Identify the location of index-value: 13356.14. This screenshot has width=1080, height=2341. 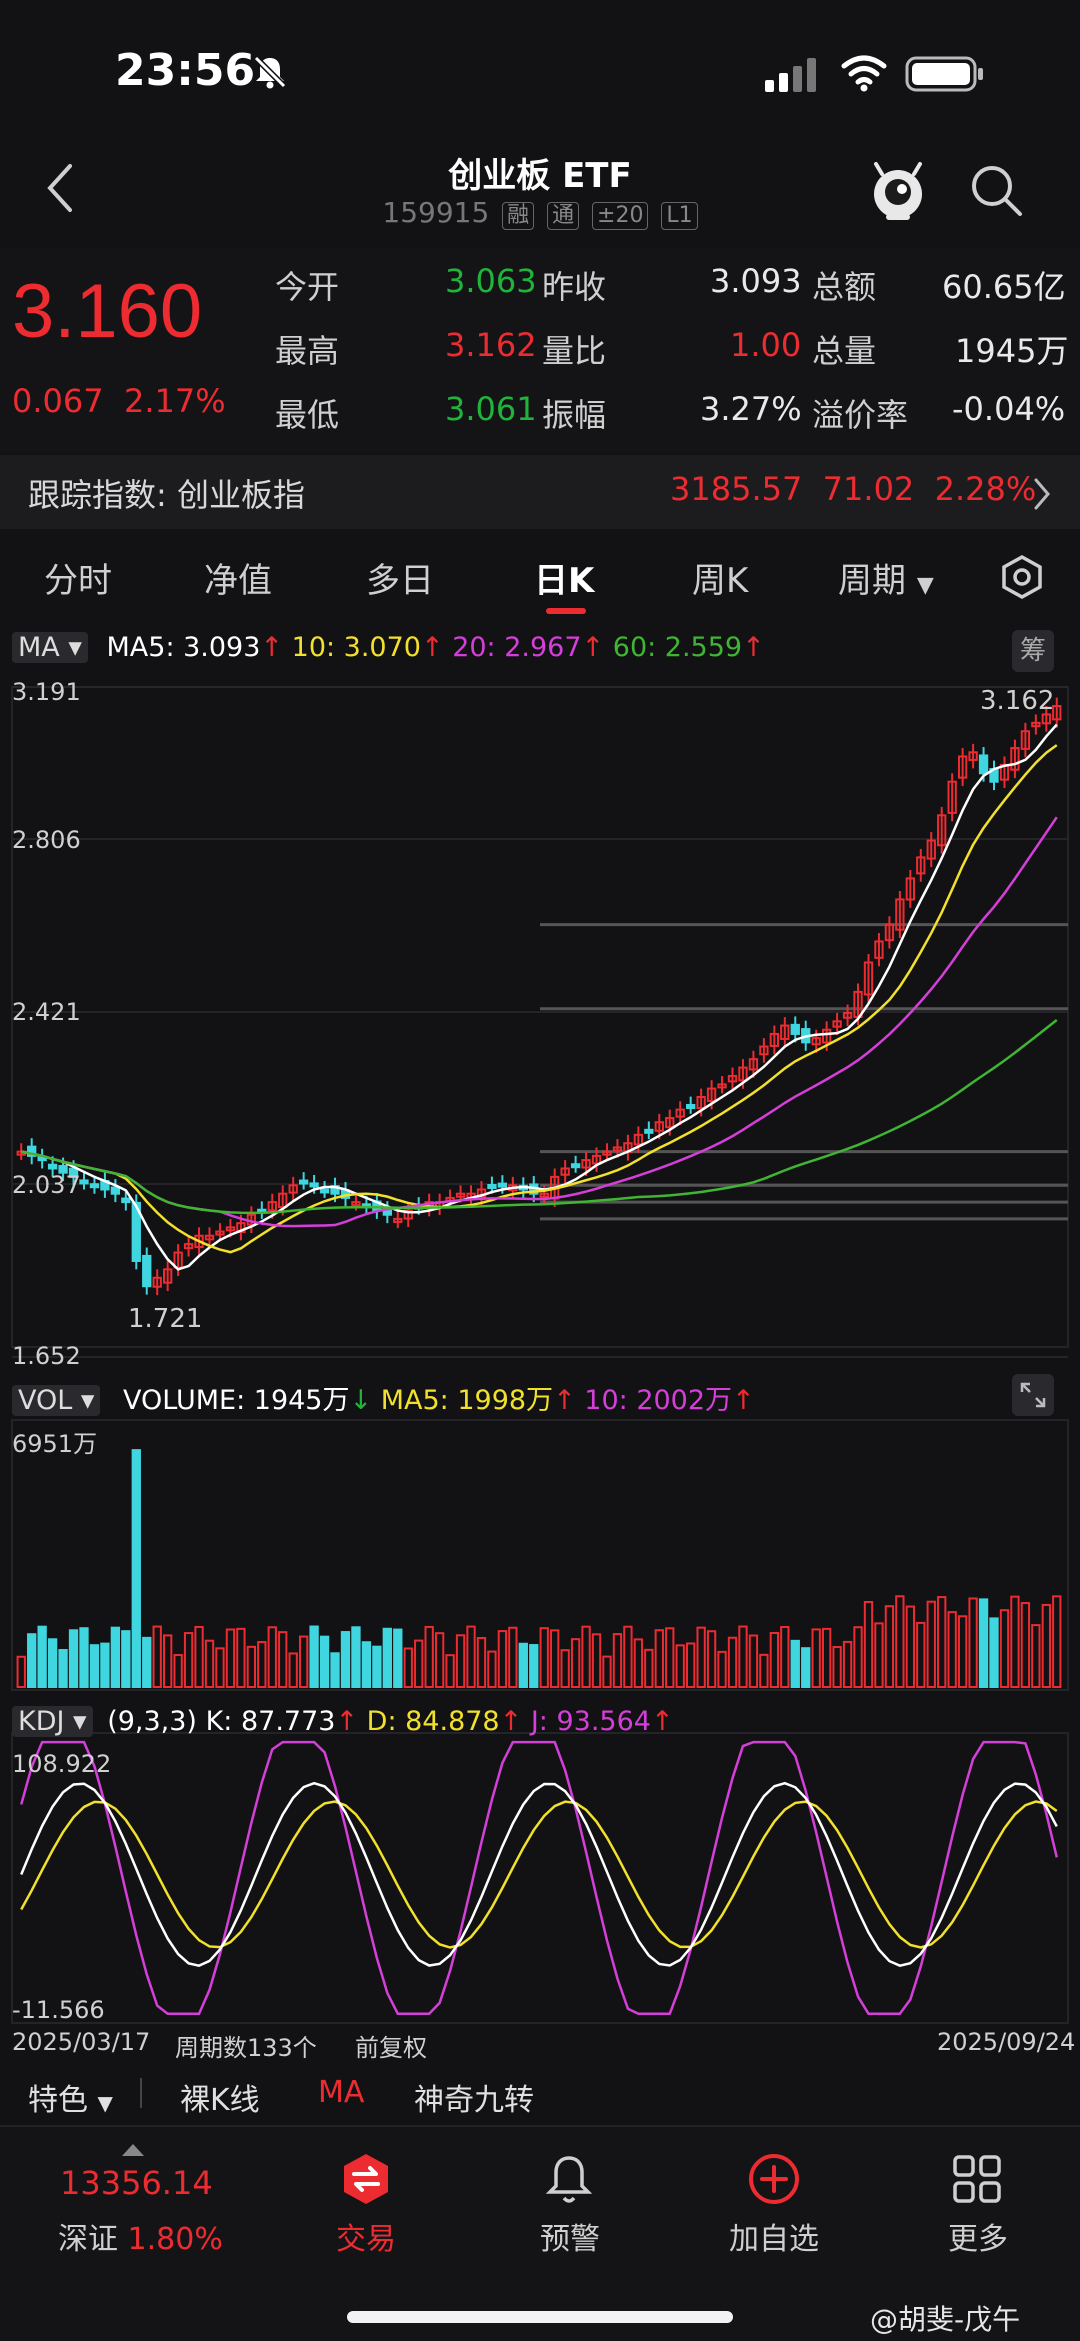
(136, 2183).